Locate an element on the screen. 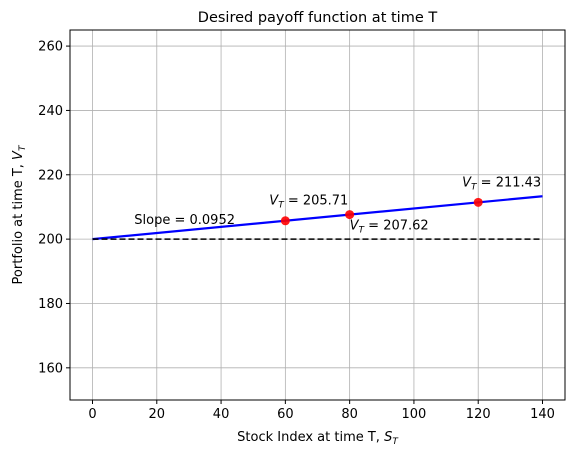  annotation-label: VT = 207.62 is located at coordinates (389, 226).